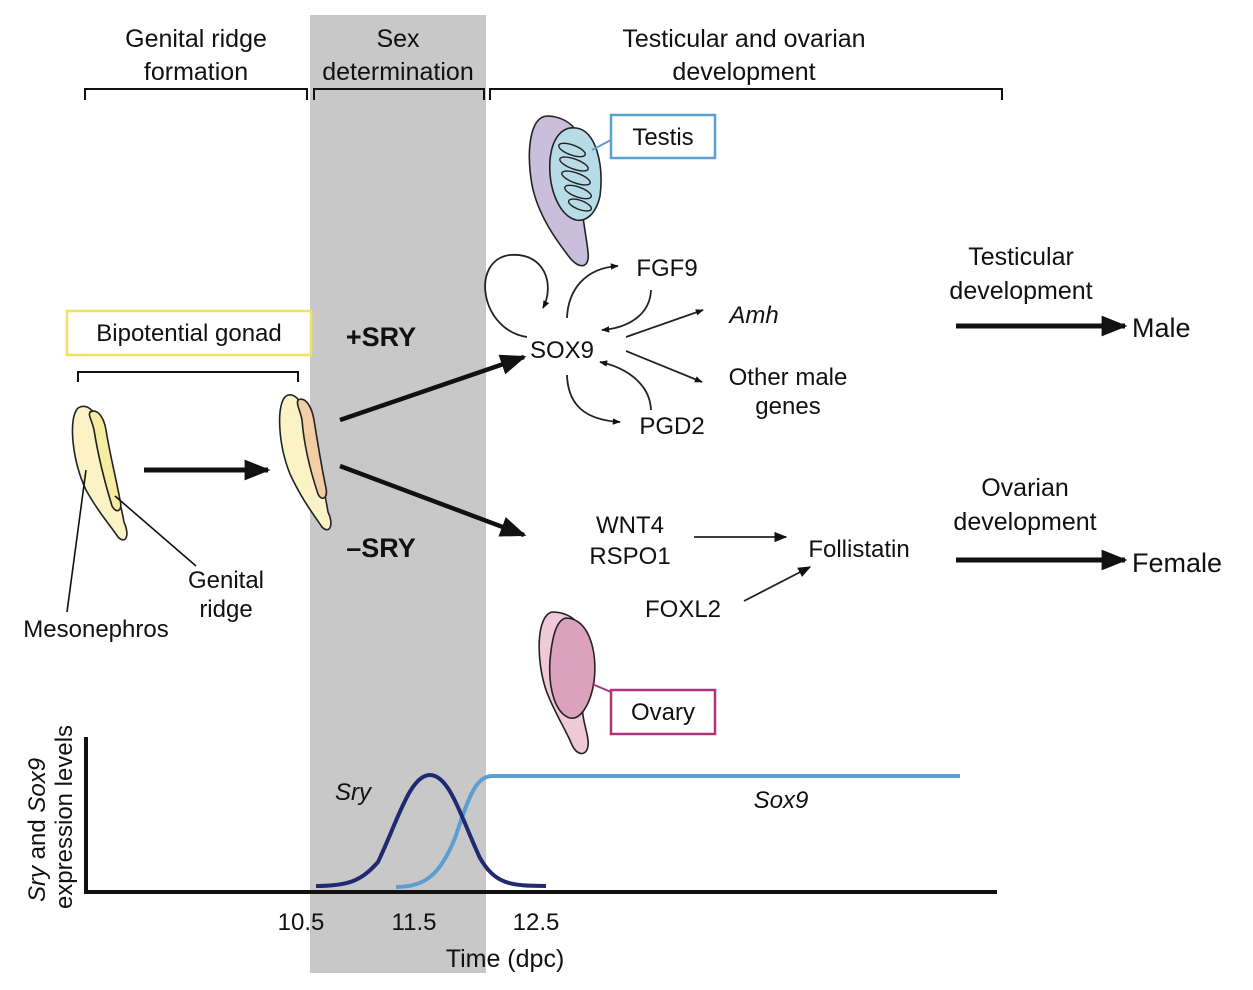 The image size is (1253, 990). Describe the element at coordinates (743, 39) in the screenshot. I see `stage3-label-line1: Testicular and ovarian` at that location.